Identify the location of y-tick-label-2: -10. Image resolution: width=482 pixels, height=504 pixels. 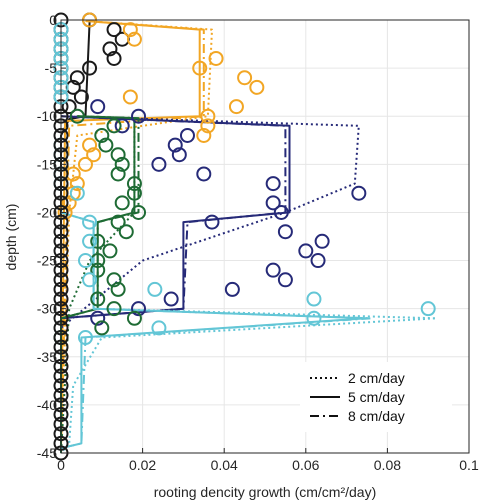
(47, 116).